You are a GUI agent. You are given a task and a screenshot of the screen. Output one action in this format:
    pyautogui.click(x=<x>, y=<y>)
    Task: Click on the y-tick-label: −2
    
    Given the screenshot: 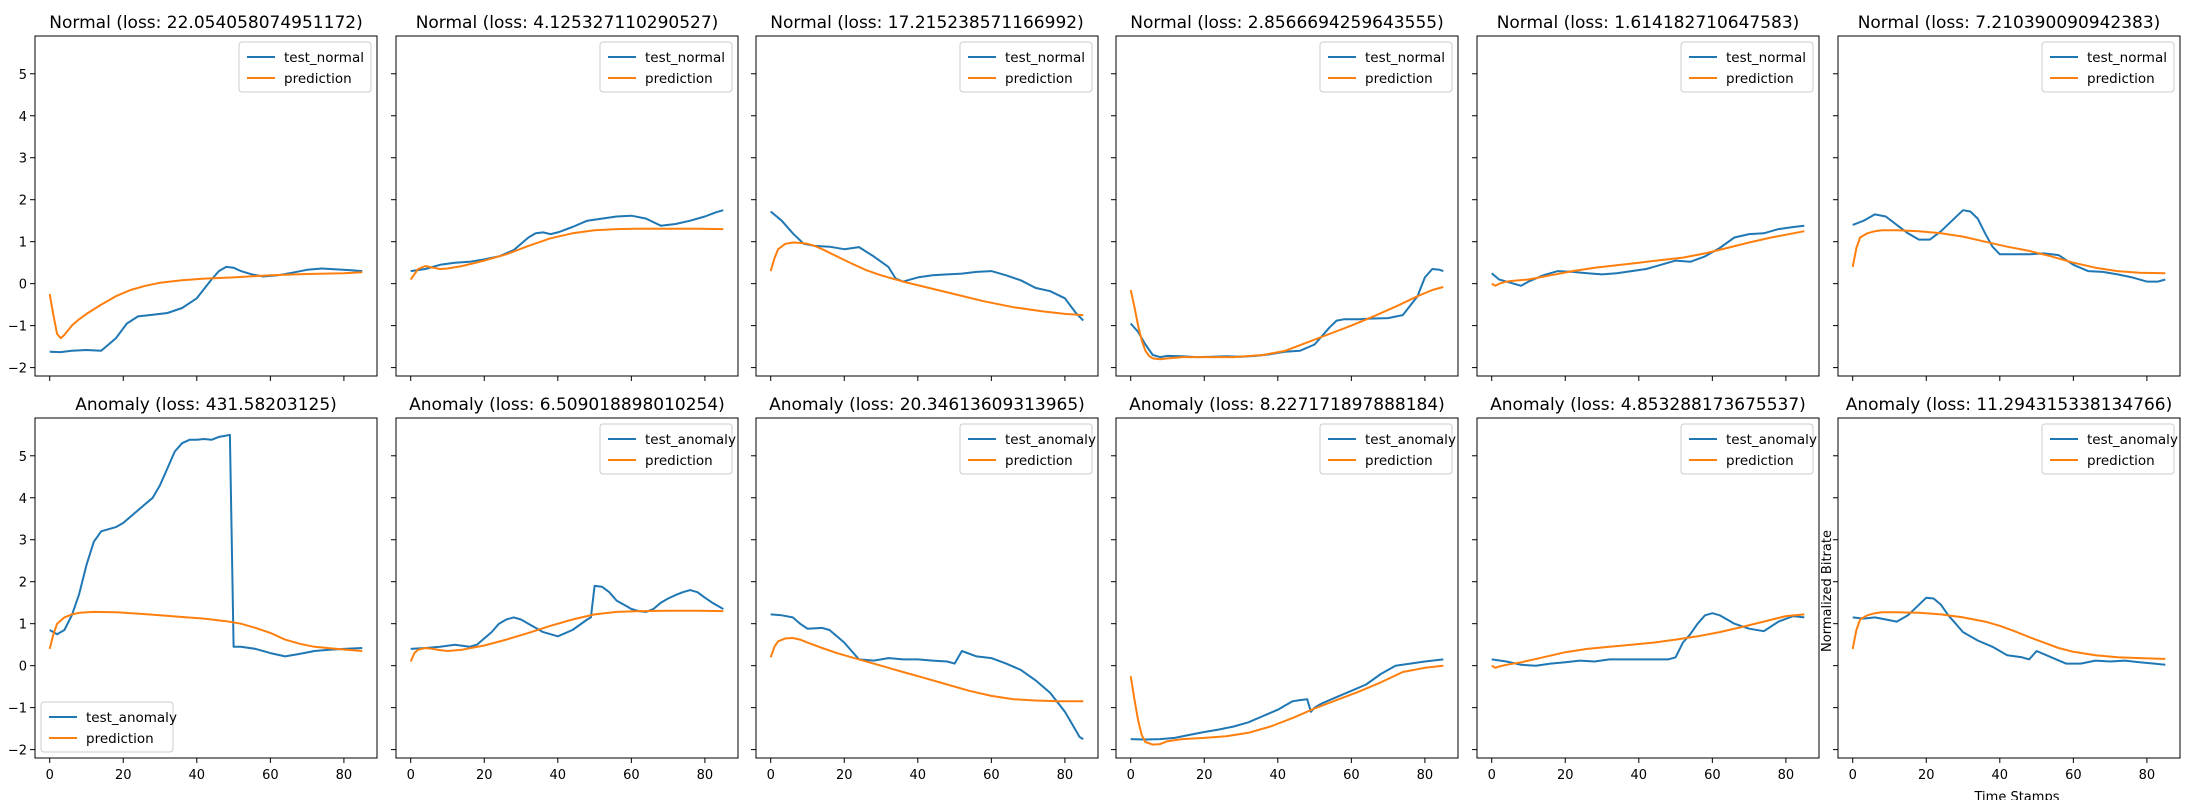 What is the action you would take?
    pyautogui.click(x=17, y=751)
    